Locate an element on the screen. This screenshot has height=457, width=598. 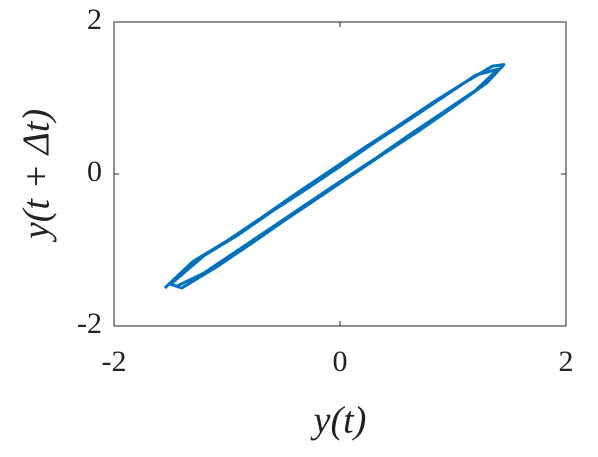
x-tick-label: -2 is located at coordinates (114, 361).